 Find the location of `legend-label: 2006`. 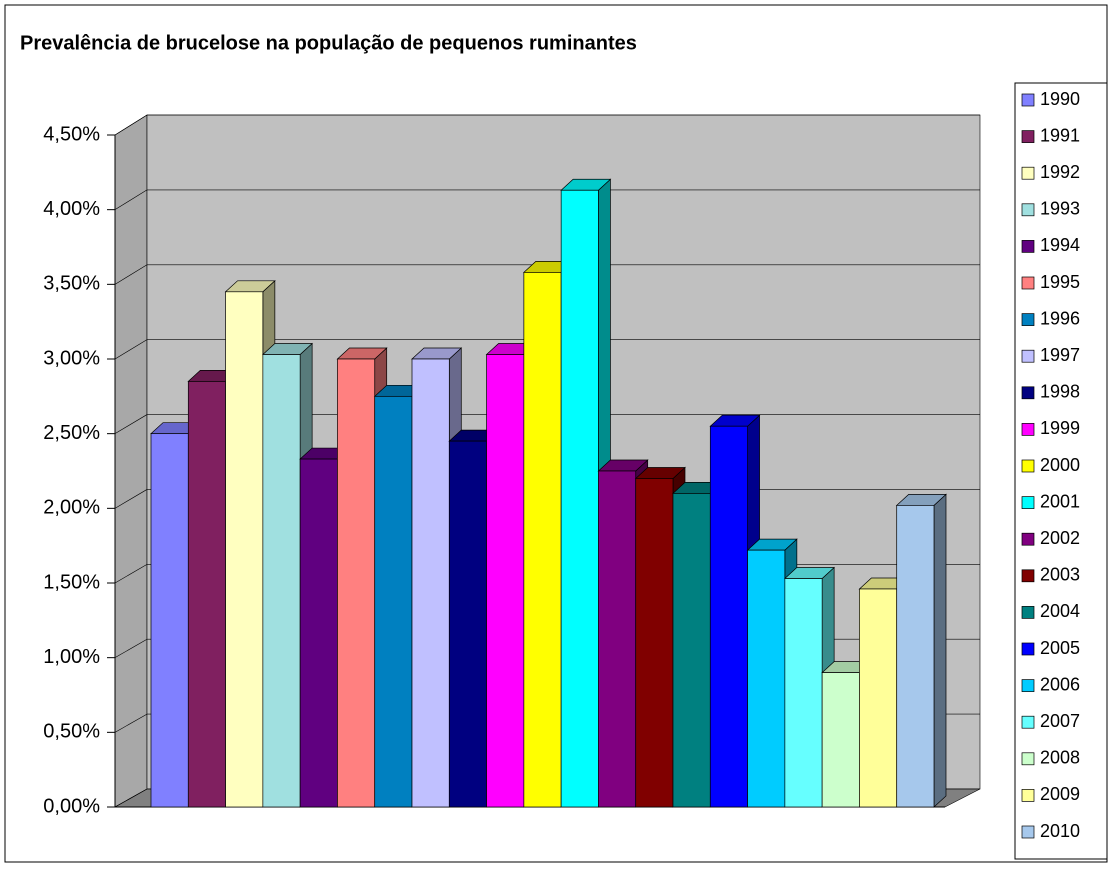

legend-label: 2006 is located at coordinates (1060, 684).